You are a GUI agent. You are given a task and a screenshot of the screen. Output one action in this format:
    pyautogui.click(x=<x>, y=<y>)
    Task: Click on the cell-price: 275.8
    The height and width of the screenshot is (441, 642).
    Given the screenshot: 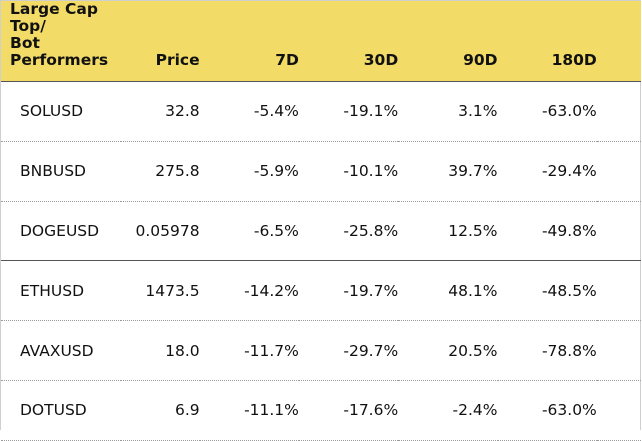 What is the action you would take?
    pyautogui.click(x=160, y=171)
    